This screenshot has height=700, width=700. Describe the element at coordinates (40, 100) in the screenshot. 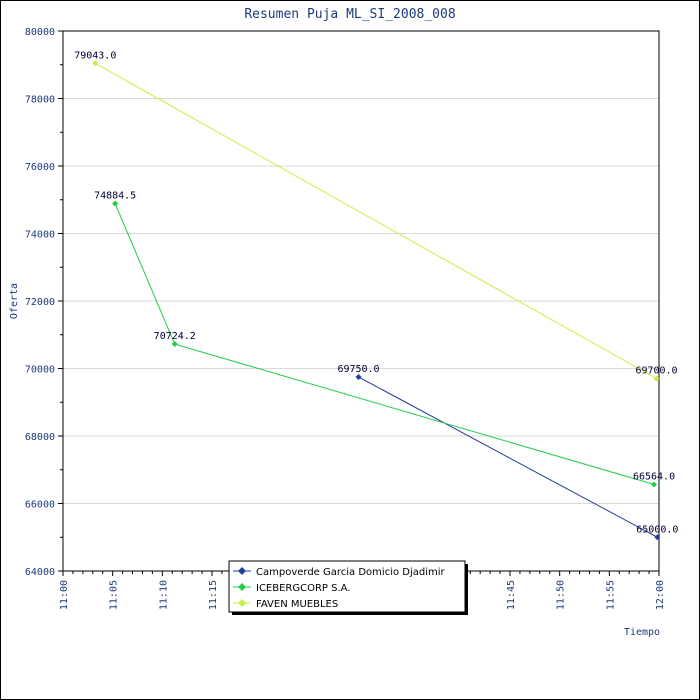

I see `y-tick-label: 78000` at that location.